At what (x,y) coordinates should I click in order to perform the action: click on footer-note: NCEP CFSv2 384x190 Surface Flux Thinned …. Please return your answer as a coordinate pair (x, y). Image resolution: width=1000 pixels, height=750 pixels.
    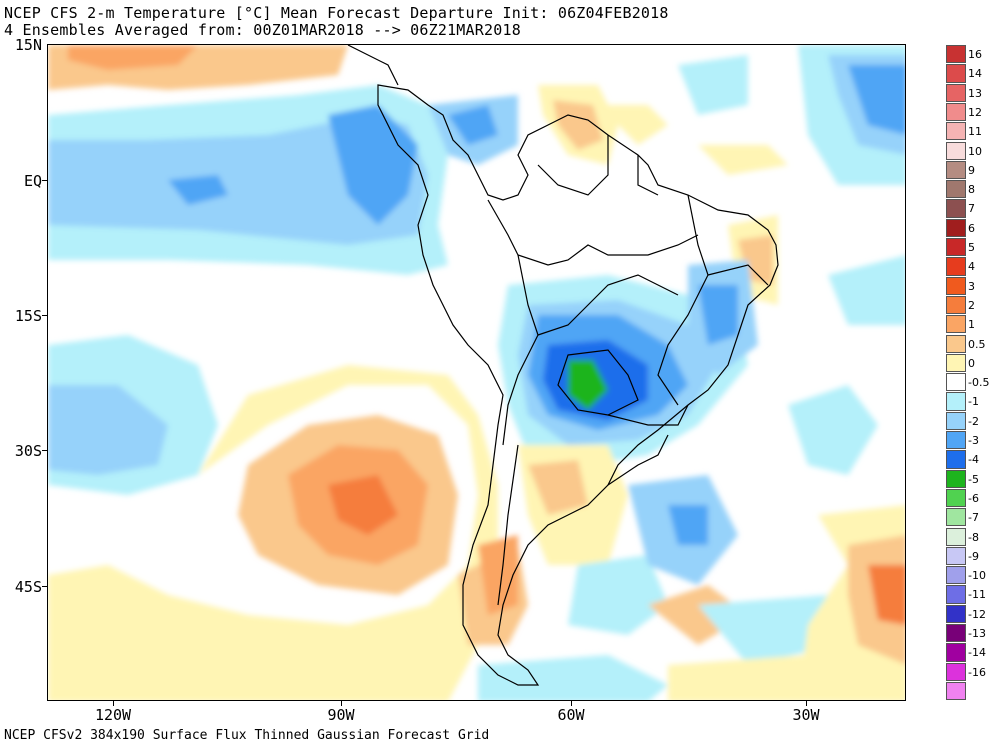
    Looking at the image, I should click on (247, 735).